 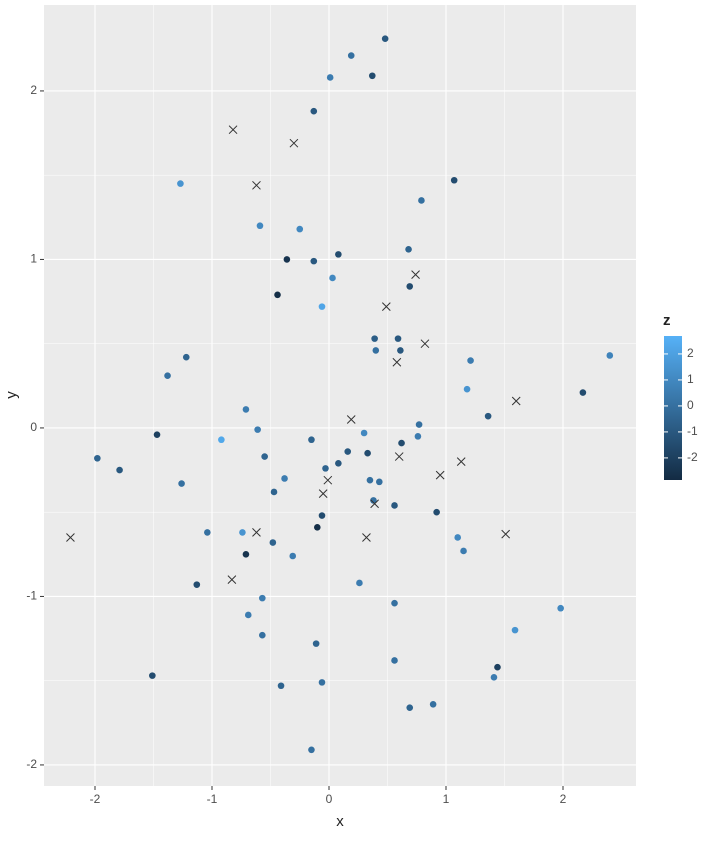 I want to click on x-tick-label: -2, so click(x=95, y=799).